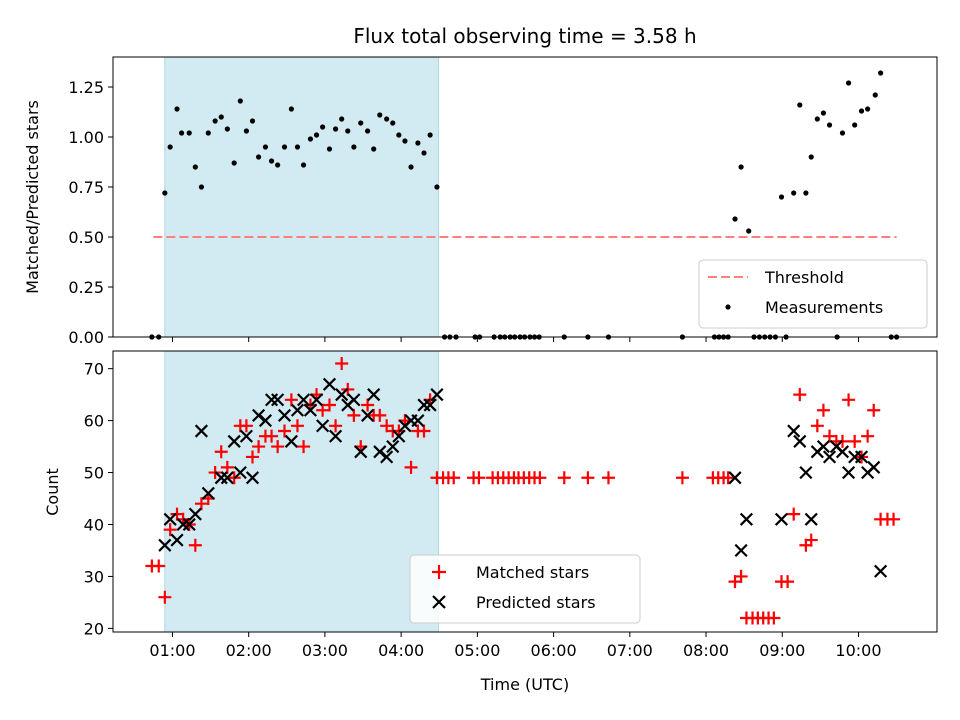 The height and width of the screenshot is (720, 960). What do you see at coordinates (728, 307) in the screenshot?
I see `legend-measurements-swatch` at bounding box center [728, 307].